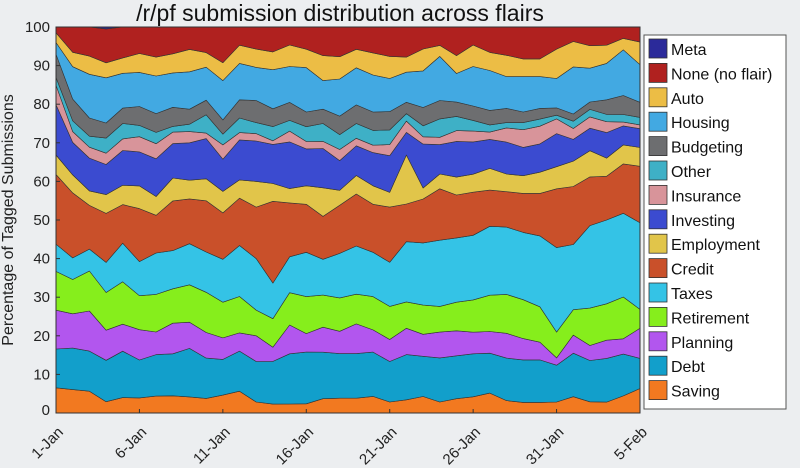 The image size is (800, 468). I want to click on y-axis-label: Percentage of Tagged Submissions, so click(8, 219).